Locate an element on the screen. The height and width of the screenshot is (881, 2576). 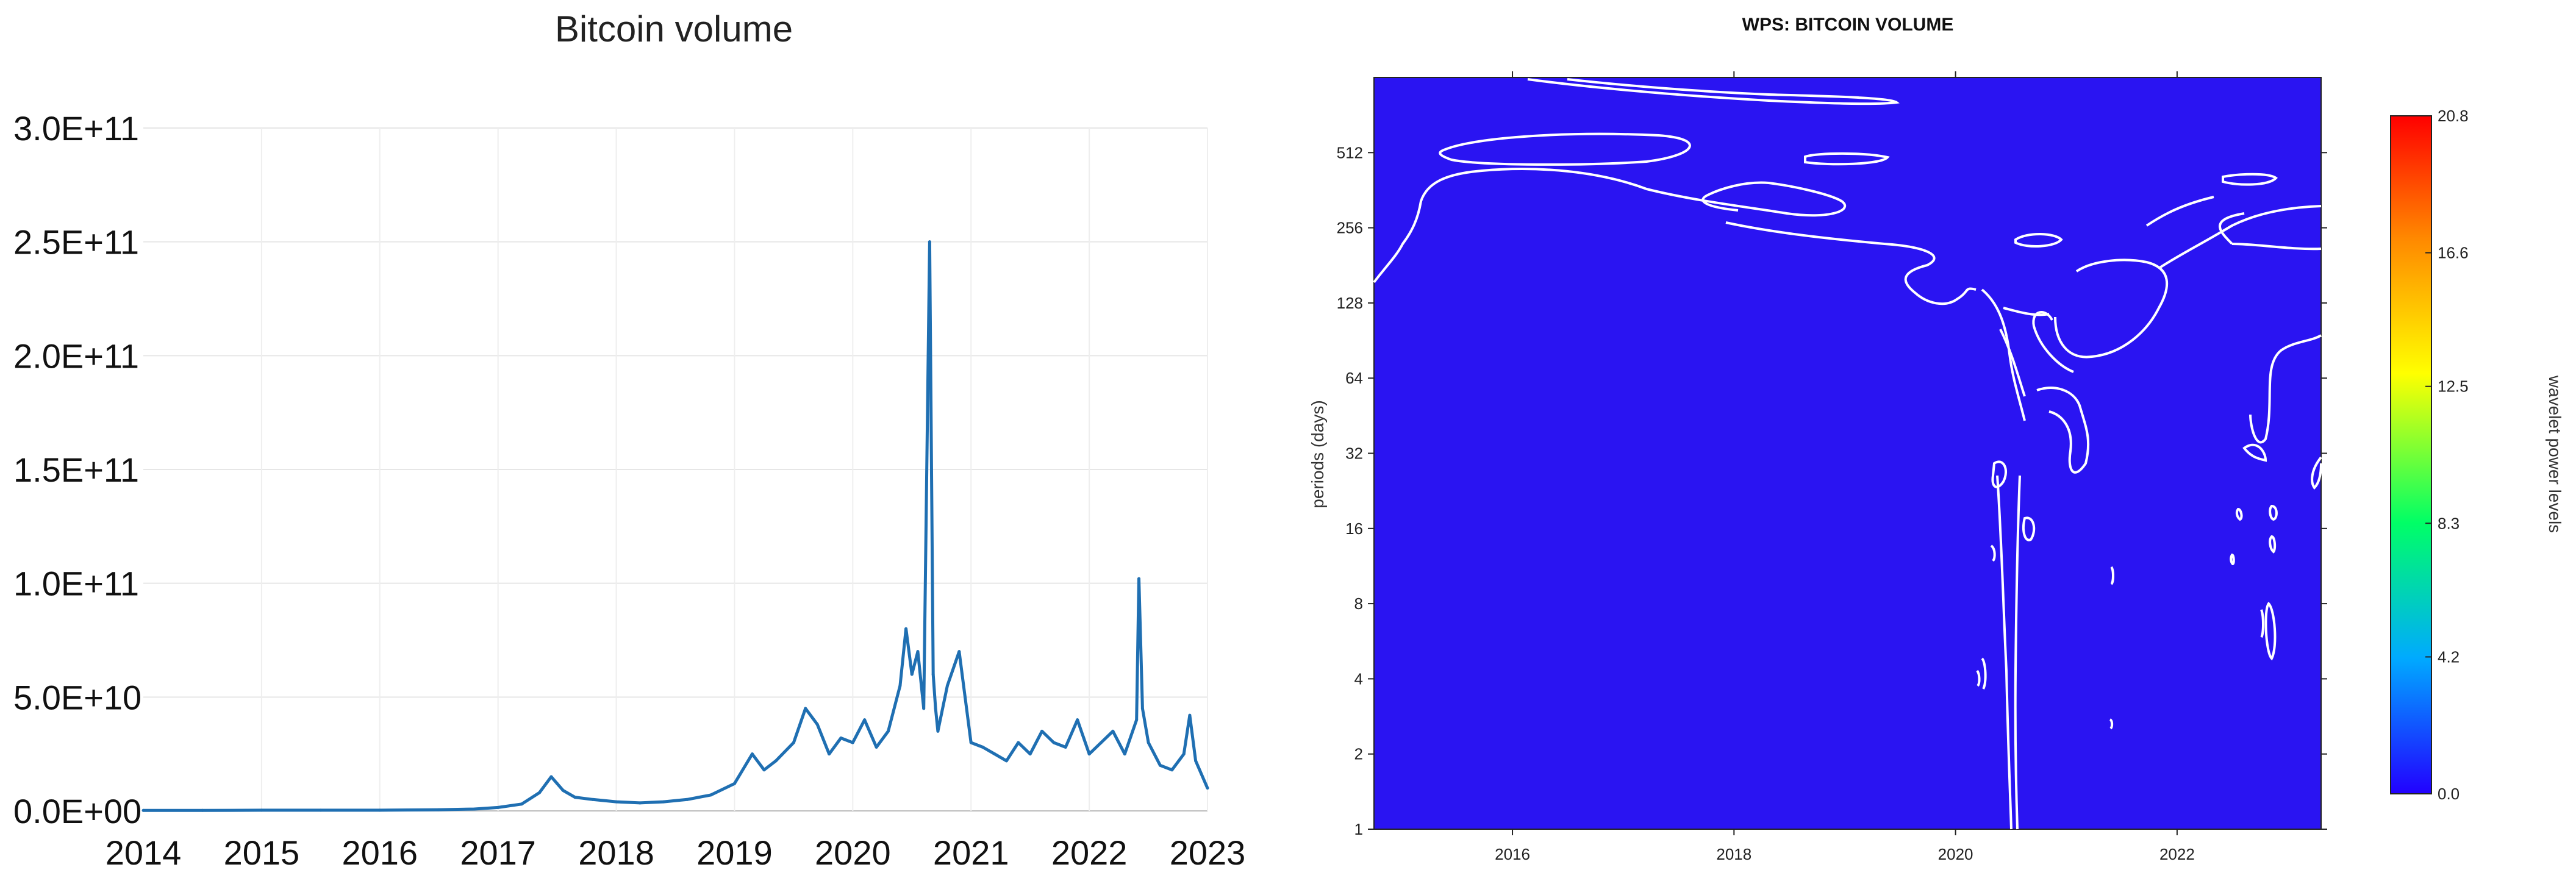
y-tick-label: 1.5E+11 is located at coordinates (76, 470).